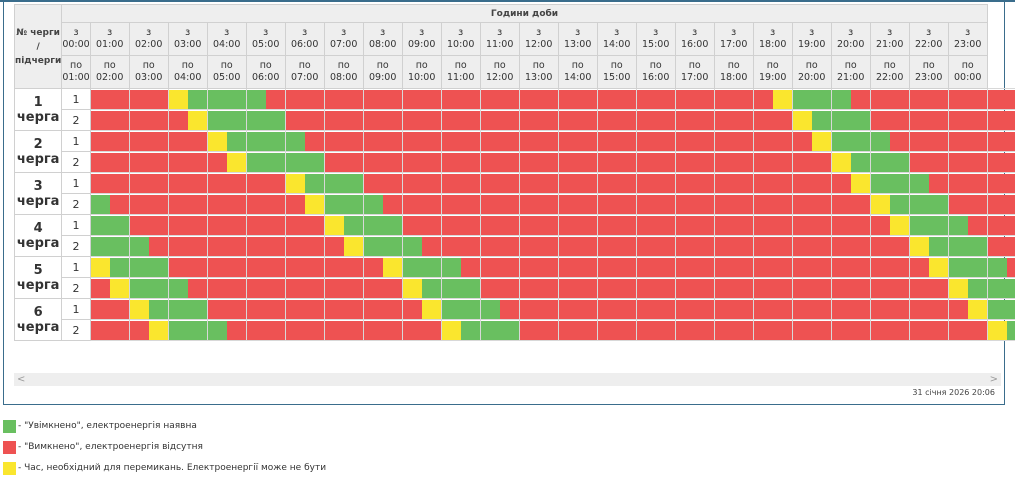 This screenshot has height=486, width=1015. Describe the element at coordinates (21, 379) in the screenshot. I see `scroll-left-icon: <` at that location.